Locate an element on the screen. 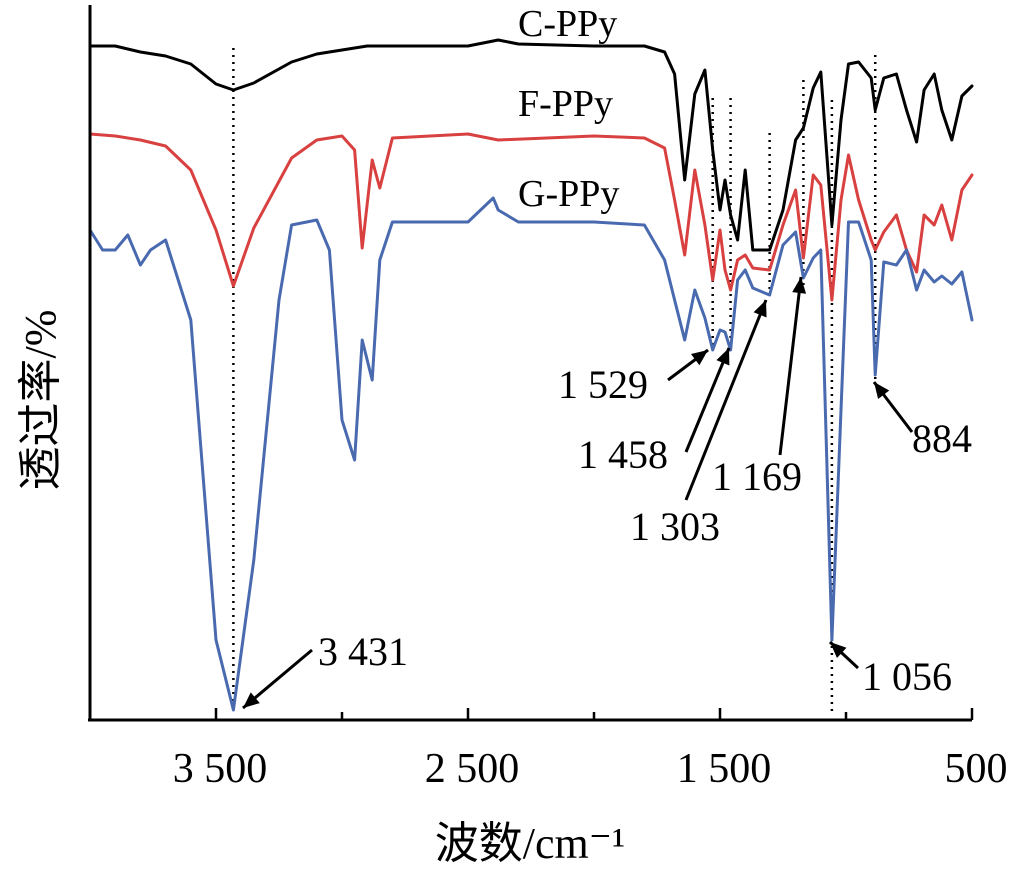  annotation-label: 1 169 is located at coordinates (757, 476).